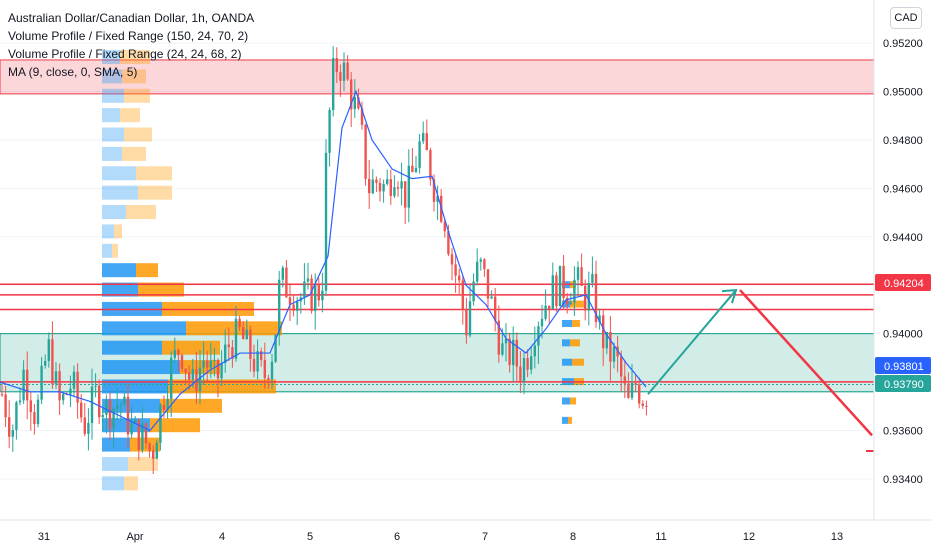 The height and width of the screenshot is (550, 932). I want to click on price-tag-label: 0.93790, so click(904, 385).